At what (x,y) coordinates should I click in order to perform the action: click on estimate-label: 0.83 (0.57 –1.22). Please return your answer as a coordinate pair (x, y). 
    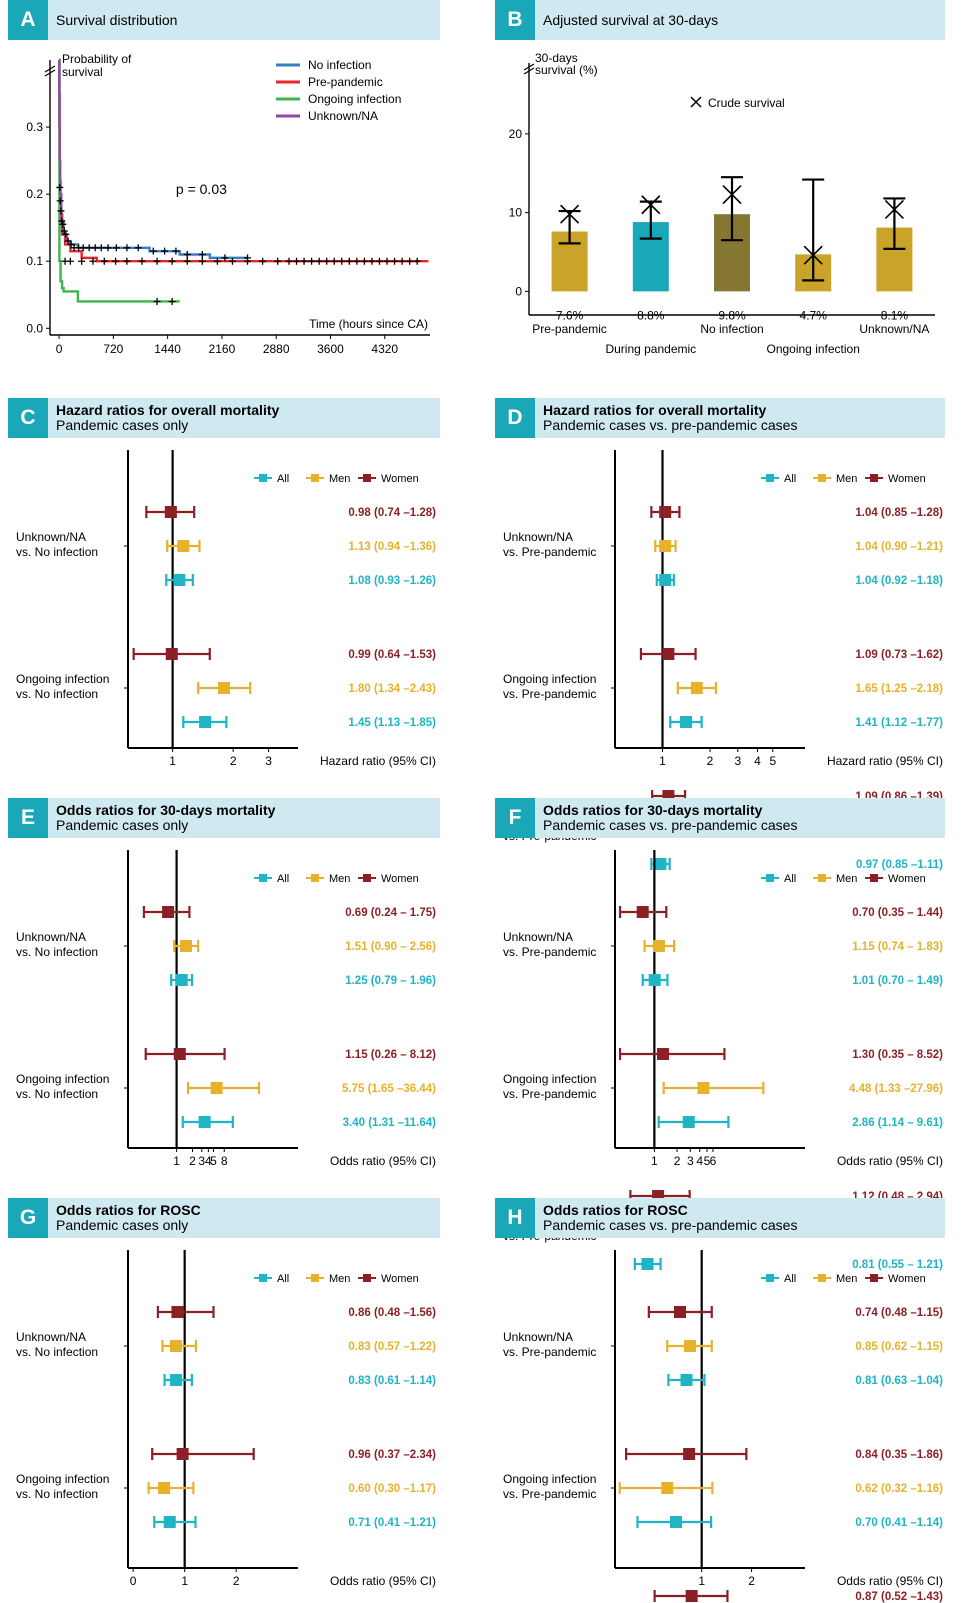
    Looking at the image, I should click on (392, 1347).